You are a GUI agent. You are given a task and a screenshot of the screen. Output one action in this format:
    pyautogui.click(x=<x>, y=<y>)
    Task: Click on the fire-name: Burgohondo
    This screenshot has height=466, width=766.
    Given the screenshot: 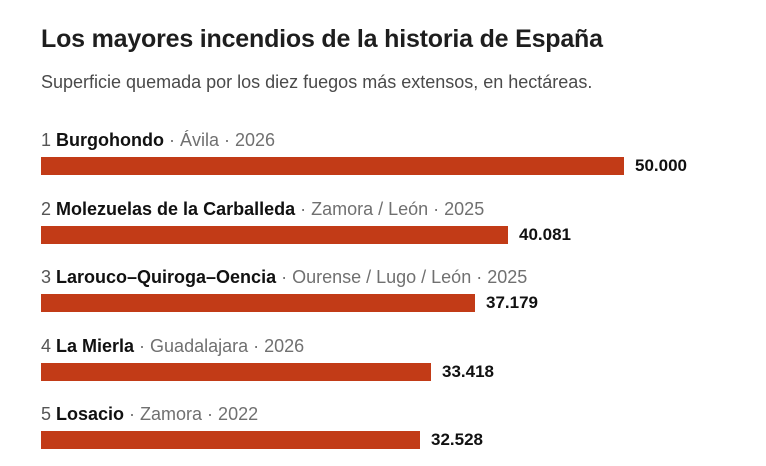 What is the action you would take?
    pyautogui.click(x=110, y=140)
    